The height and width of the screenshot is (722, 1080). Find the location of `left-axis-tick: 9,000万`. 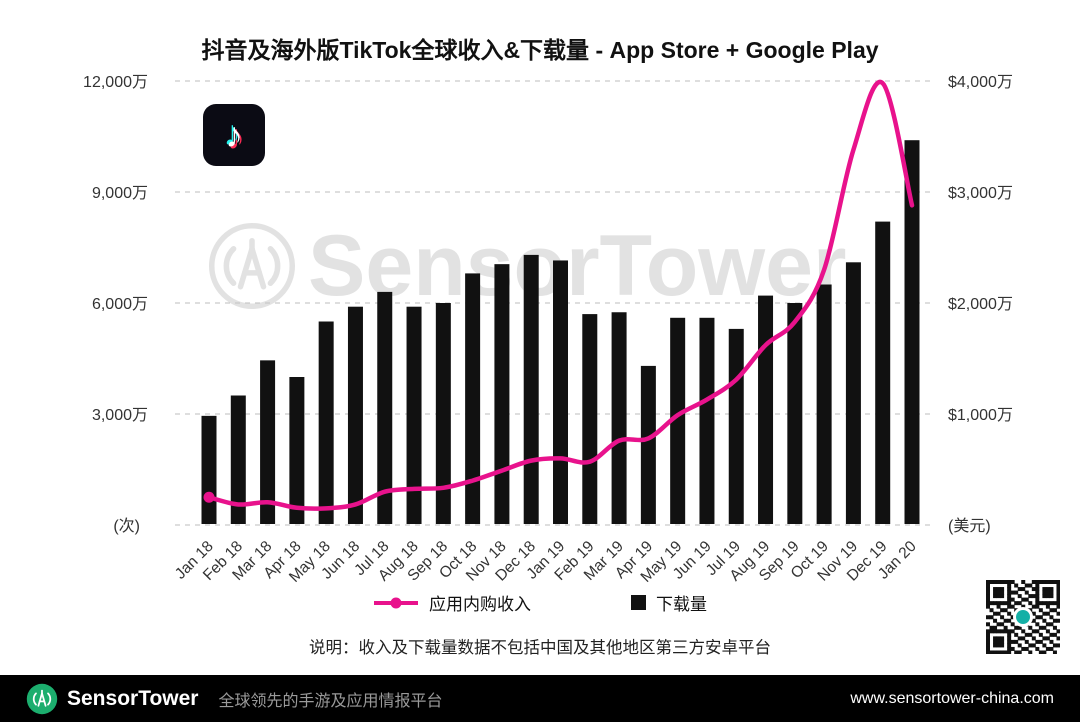

left-axis-tick: 9,000万 is located at coordinates (120, 193).